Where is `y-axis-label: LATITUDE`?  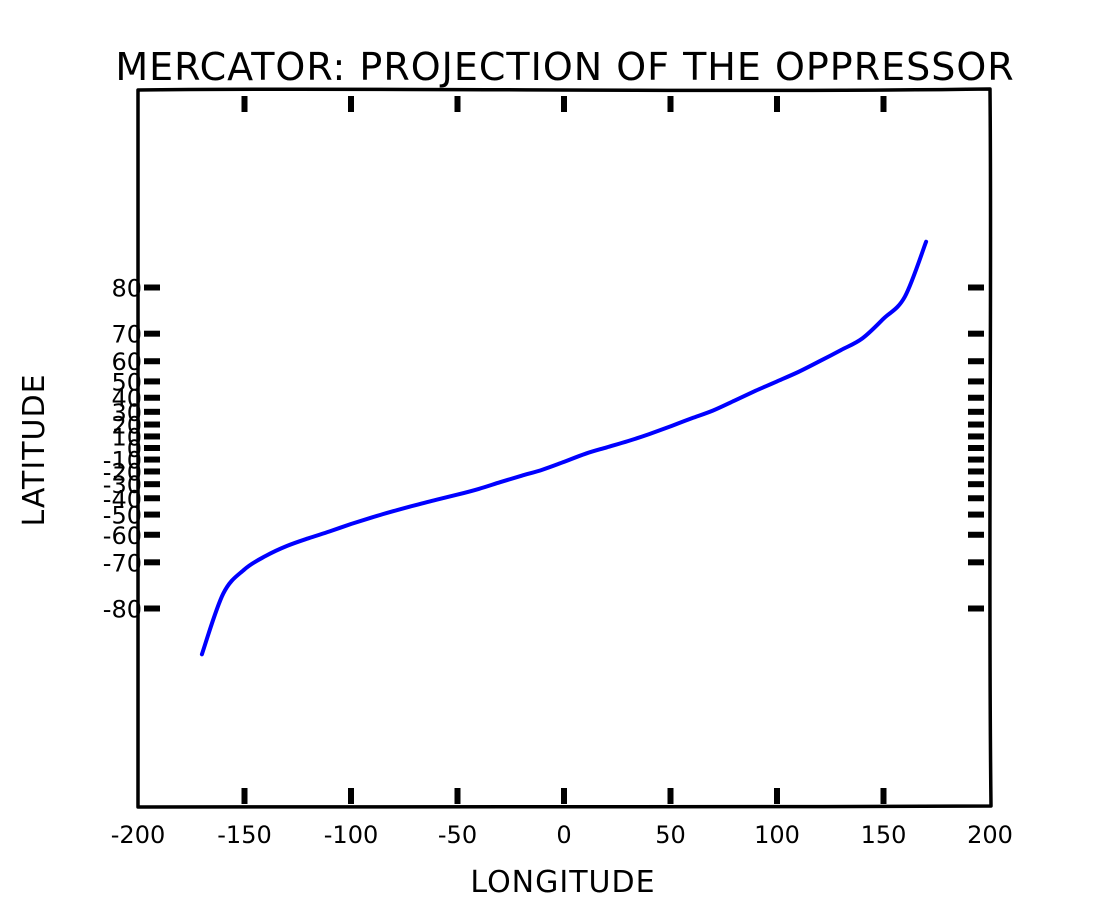
y-axis-label: LATITUDE is located at coordinates (34, 449).